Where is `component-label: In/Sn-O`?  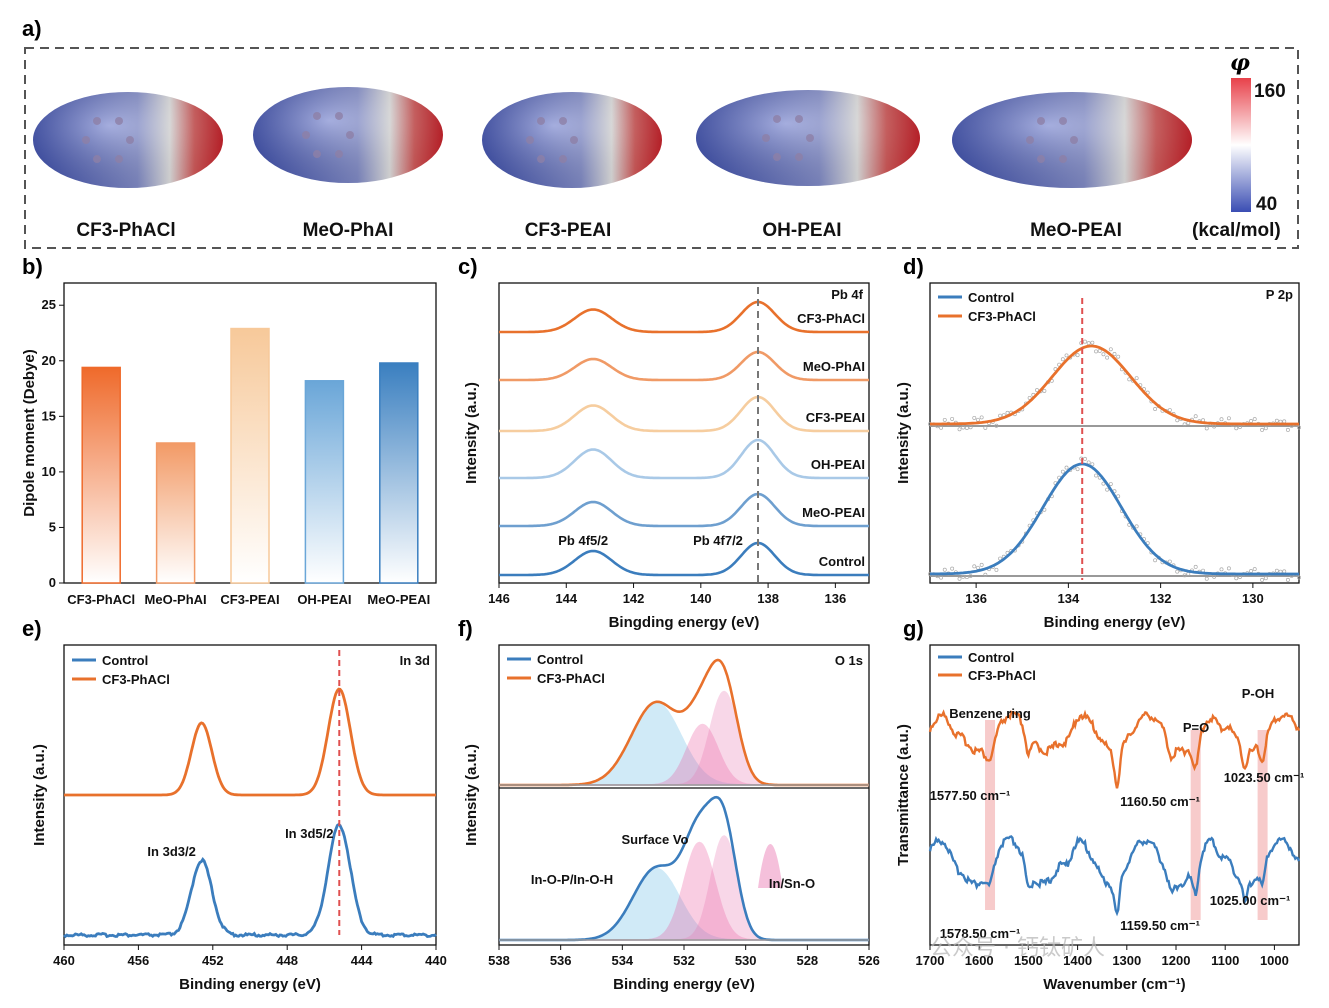
component-label: In/Sn-O is located at coordinates (792, 883).